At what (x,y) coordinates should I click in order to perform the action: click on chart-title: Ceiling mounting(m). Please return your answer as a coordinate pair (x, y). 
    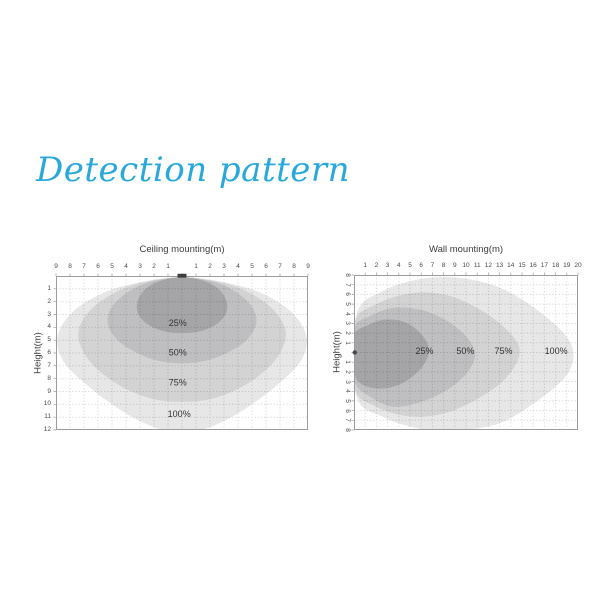
    Looking at the image, I should click on (182, 249).